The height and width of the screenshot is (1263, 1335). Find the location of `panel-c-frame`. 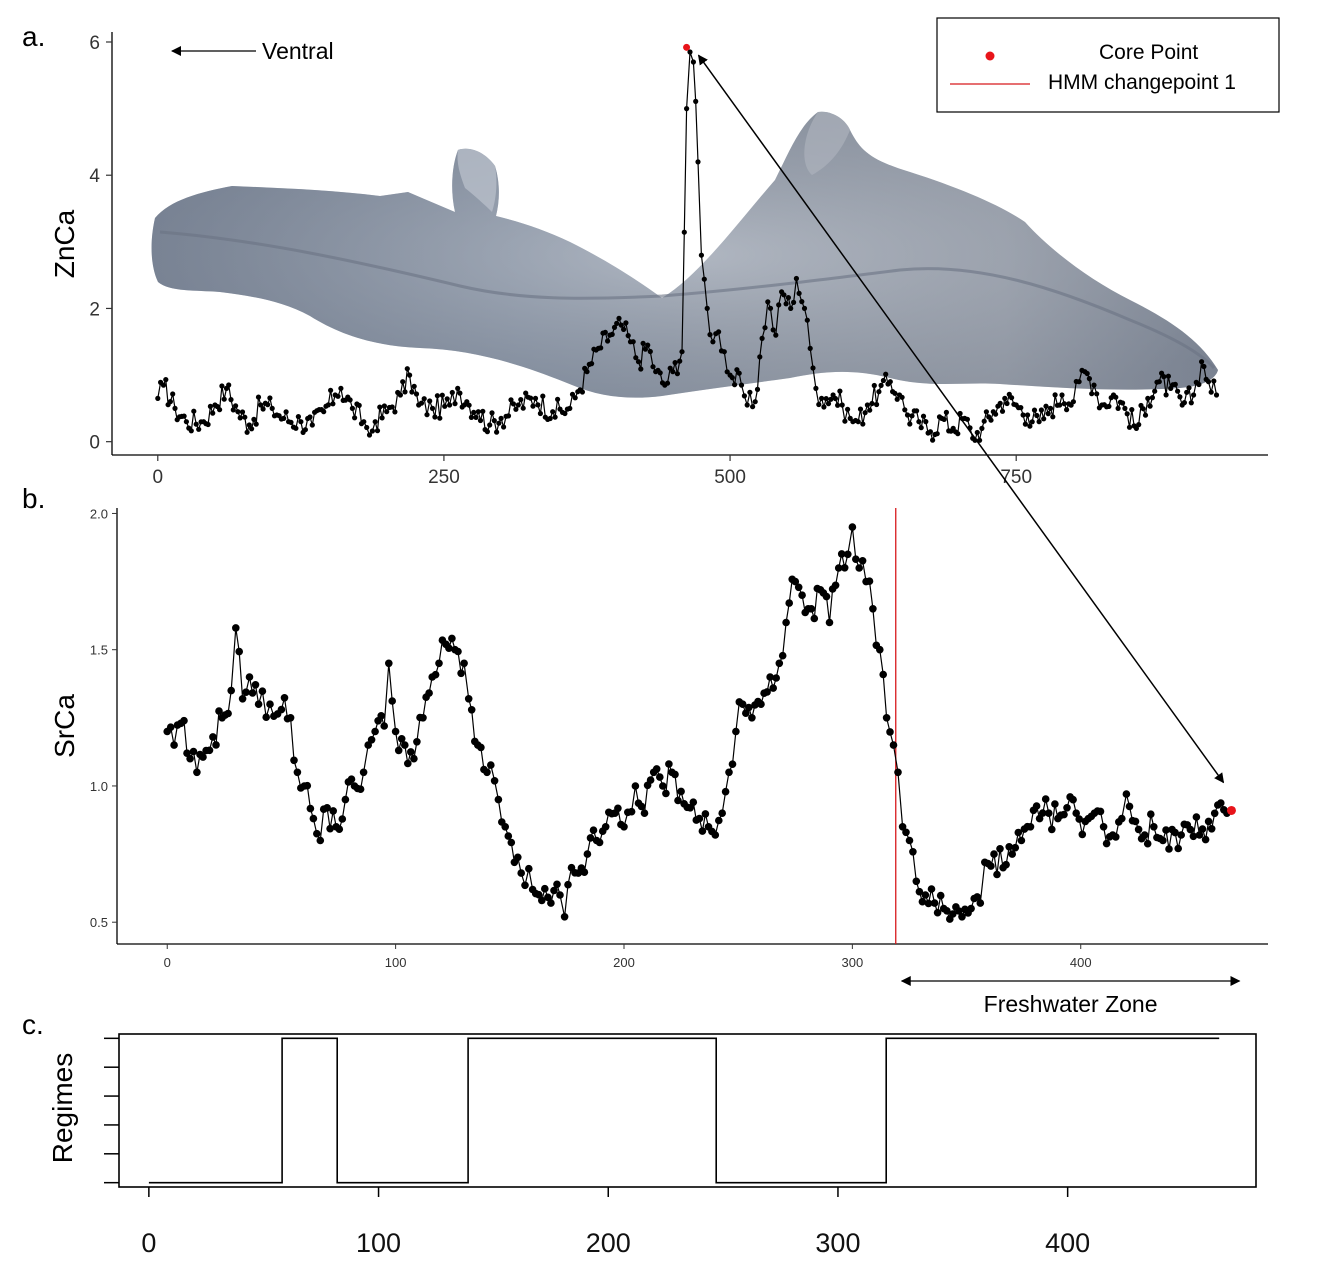

panel-c-frame is located at coordinates (687, 1110).